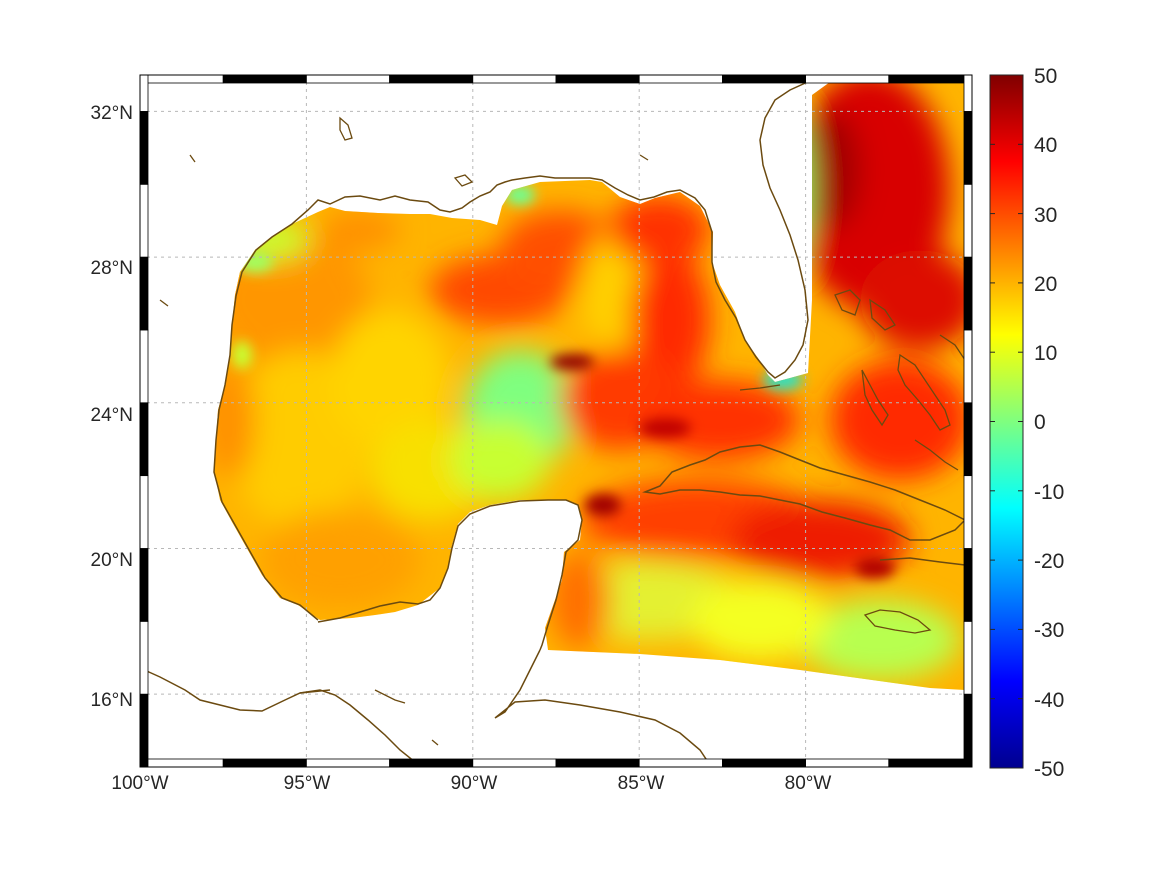 The width and height of the screenshot is (1167, 875). What do you see at coordinates (1045, 353) in the screenshot?
I see `colorbar-label: 10` at bounding box center [1045, 353].